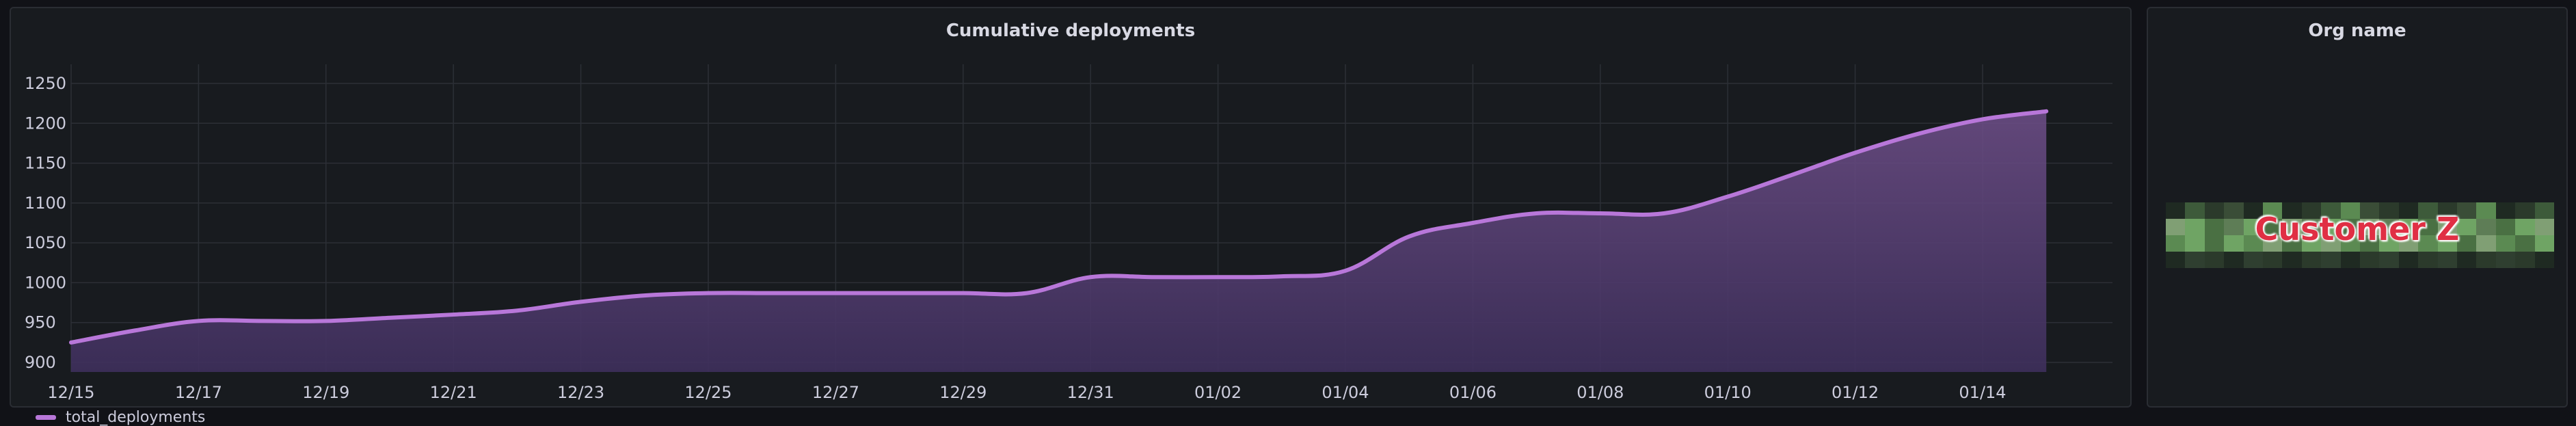 The width and height of the screenshot is (2576, 426). I want to click on legend-label: total_deployments, so click(136, 417).